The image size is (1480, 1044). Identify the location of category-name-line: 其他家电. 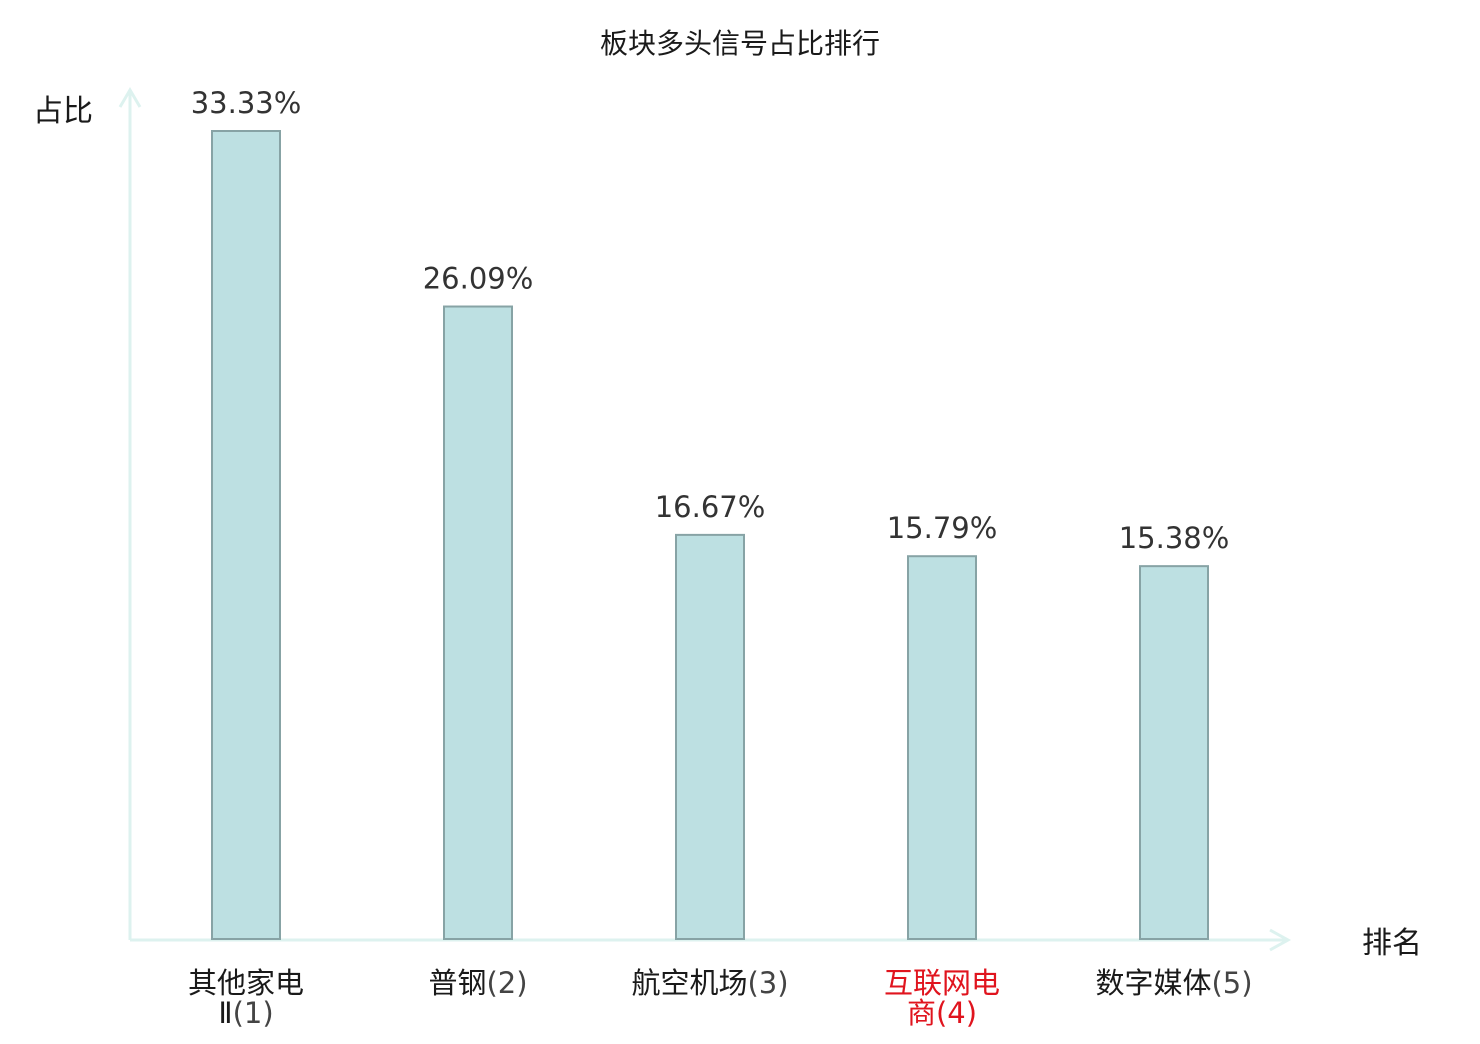
(246, 983).